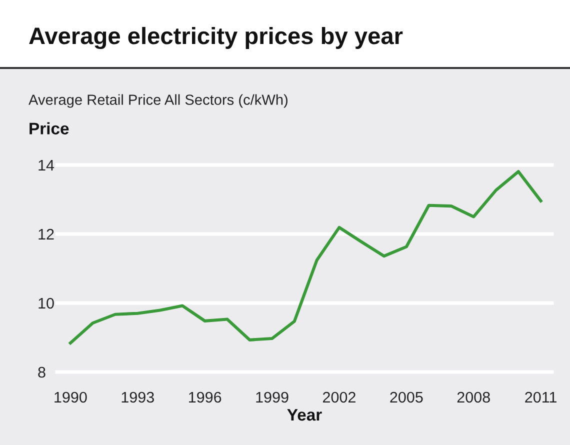  I want to click on x-axis-title: Year, so click(304, 415).